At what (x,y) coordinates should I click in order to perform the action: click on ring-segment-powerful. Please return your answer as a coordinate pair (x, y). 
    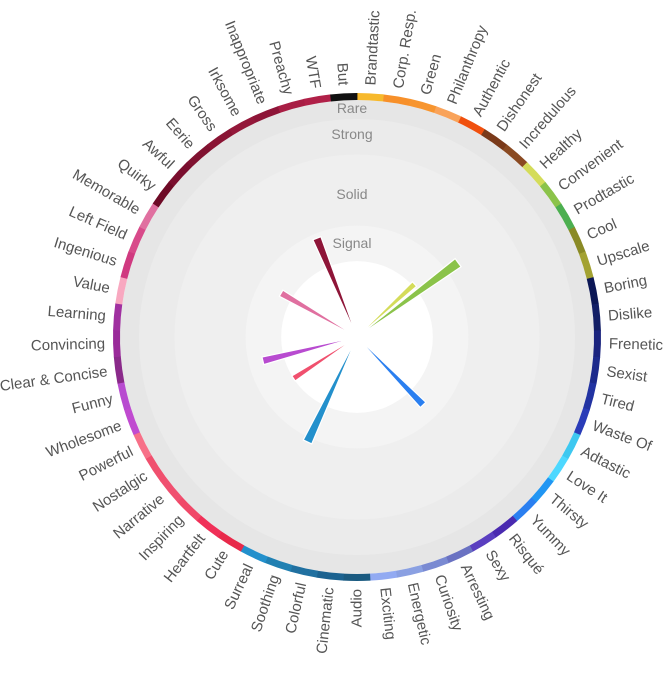
    Looking at the image, I should click on (142, 445).